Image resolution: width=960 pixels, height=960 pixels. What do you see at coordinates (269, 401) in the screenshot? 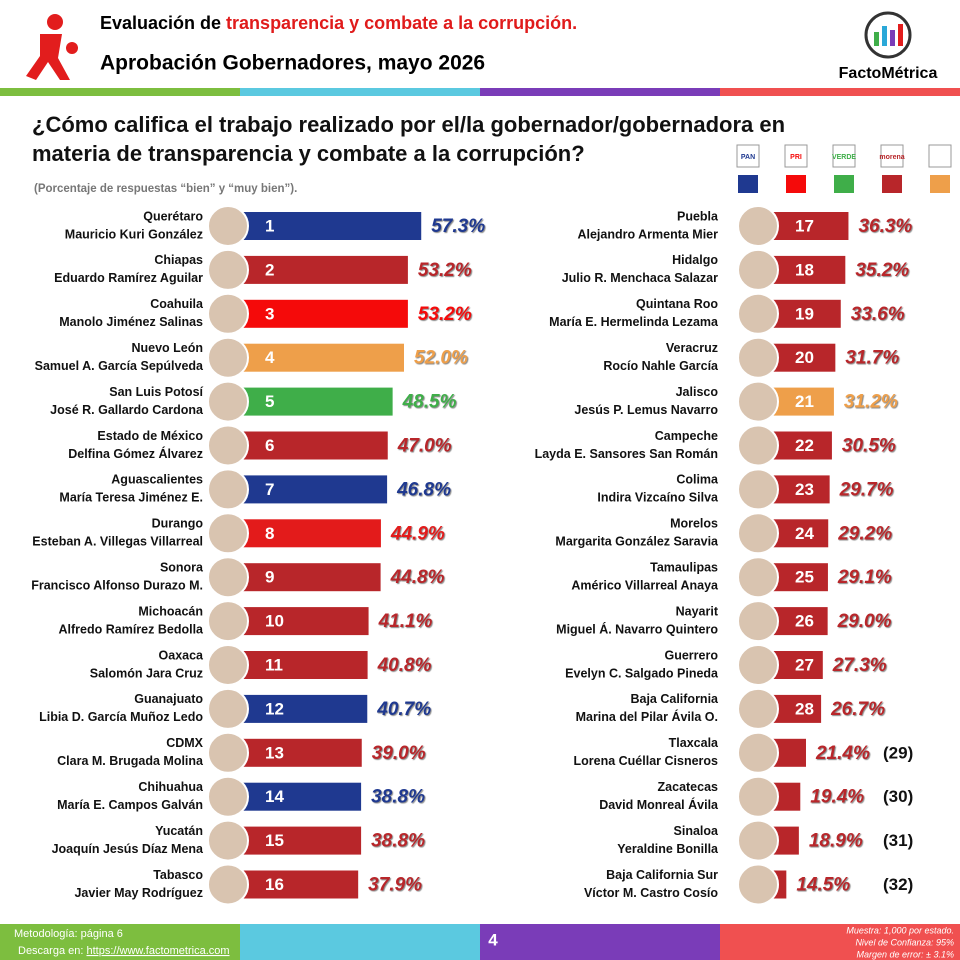
I see `rank-label: 5` at bounding box center [269, 401].